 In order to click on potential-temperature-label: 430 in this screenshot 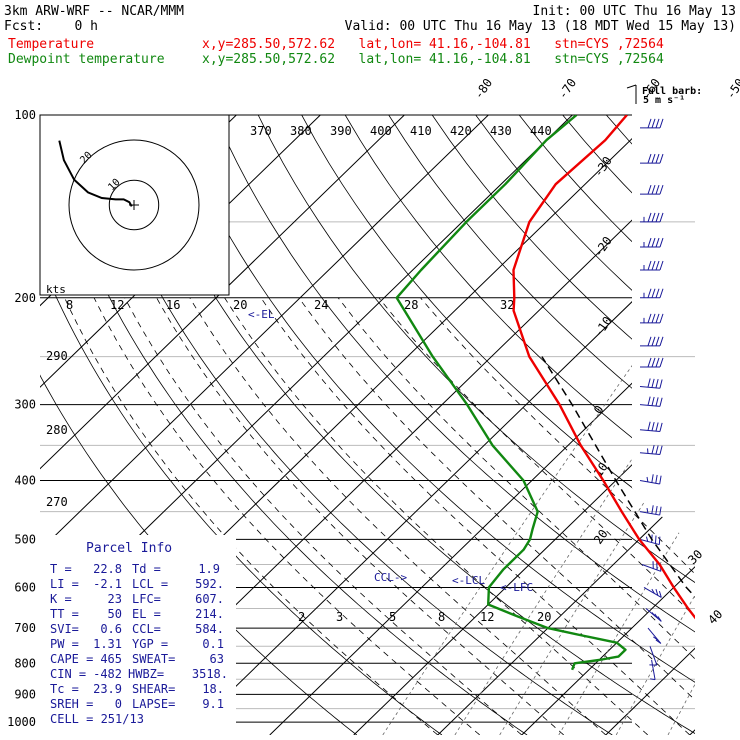, I will do `click(501, 131)`.